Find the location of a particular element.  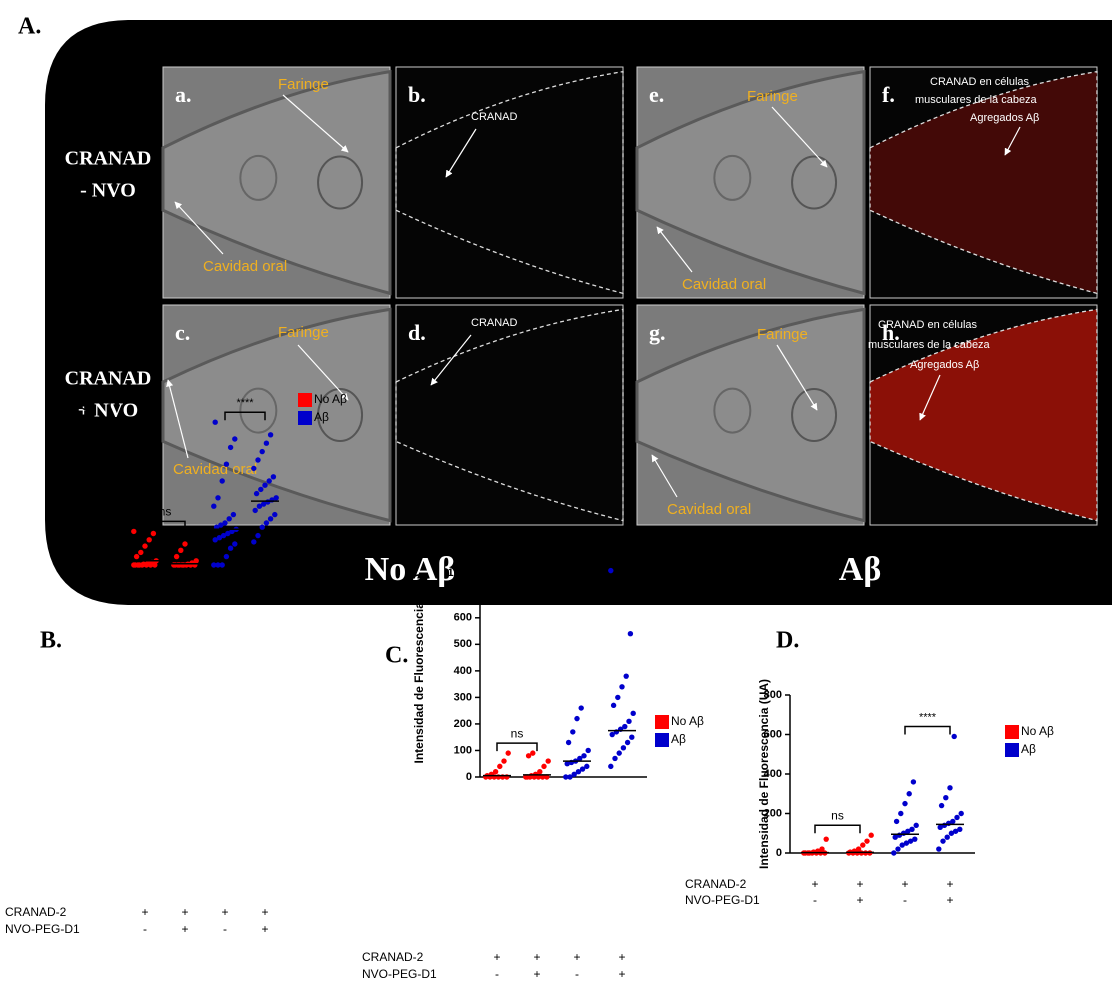

y-tick-label: 300 is located at coordinates (463, 697).